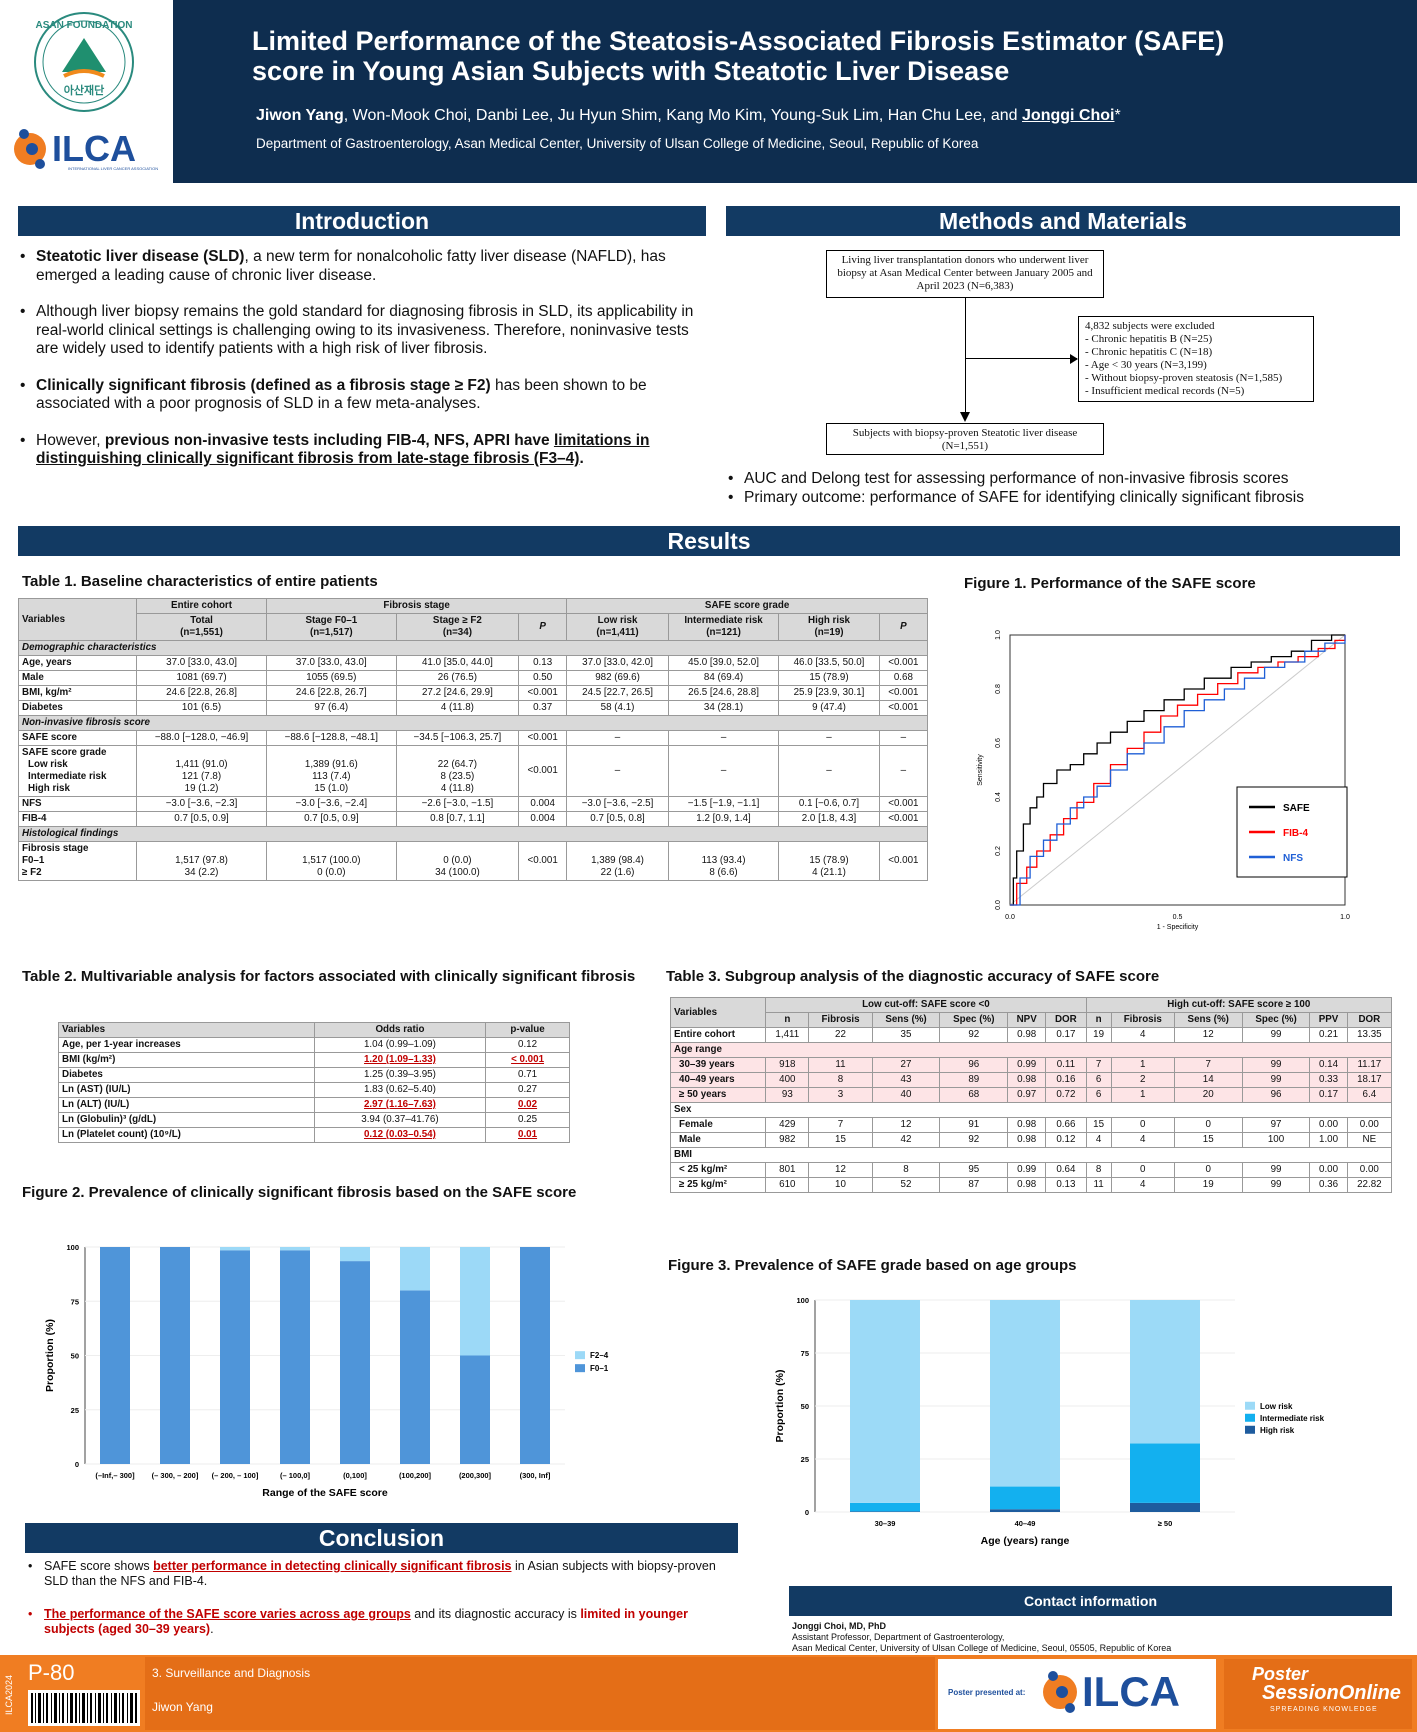 The image size is (1417, 1732). I want to click on x-tick-label: (–Inf,– 300], so click(115, 1475).